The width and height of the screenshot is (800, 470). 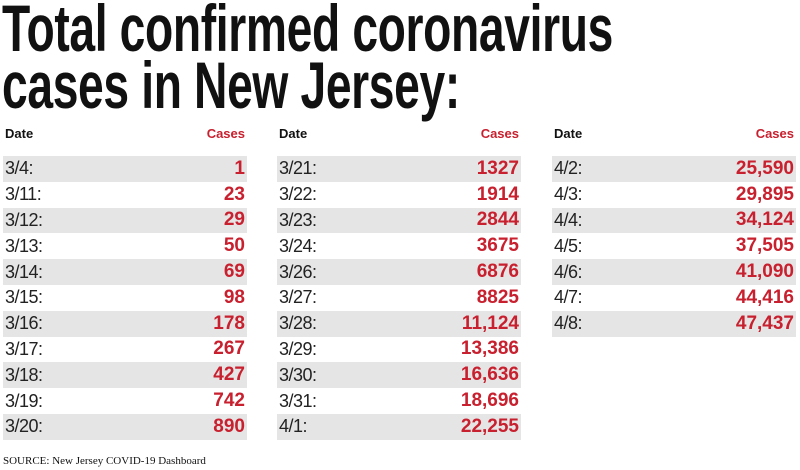 I want to click on table-row: 4/8: 47,437, so click(x=674, y=323).